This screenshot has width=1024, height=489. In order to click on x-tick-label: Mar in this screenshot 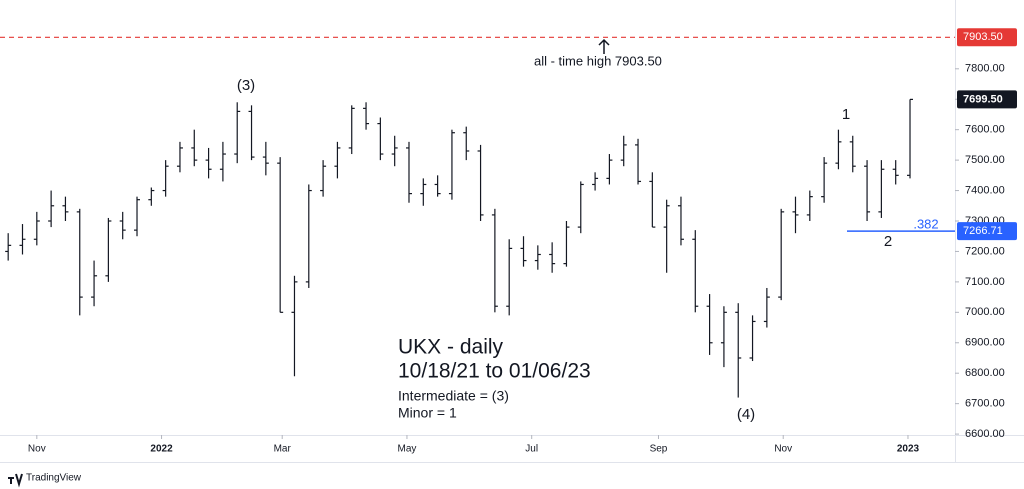, I will do `click(283, 449)`.